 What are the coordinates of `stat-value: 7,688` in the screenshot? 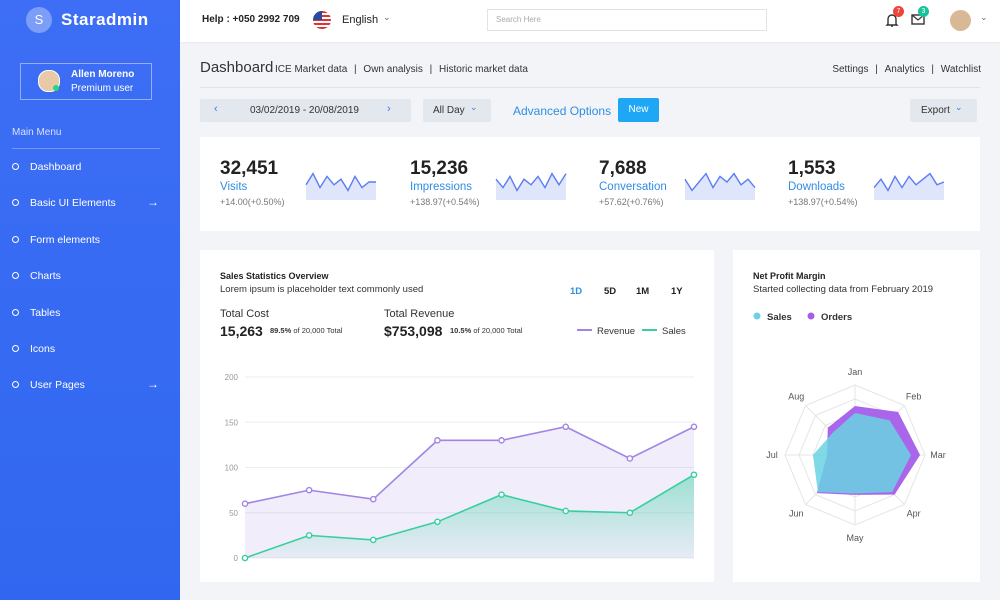 It's located at (623, 168).